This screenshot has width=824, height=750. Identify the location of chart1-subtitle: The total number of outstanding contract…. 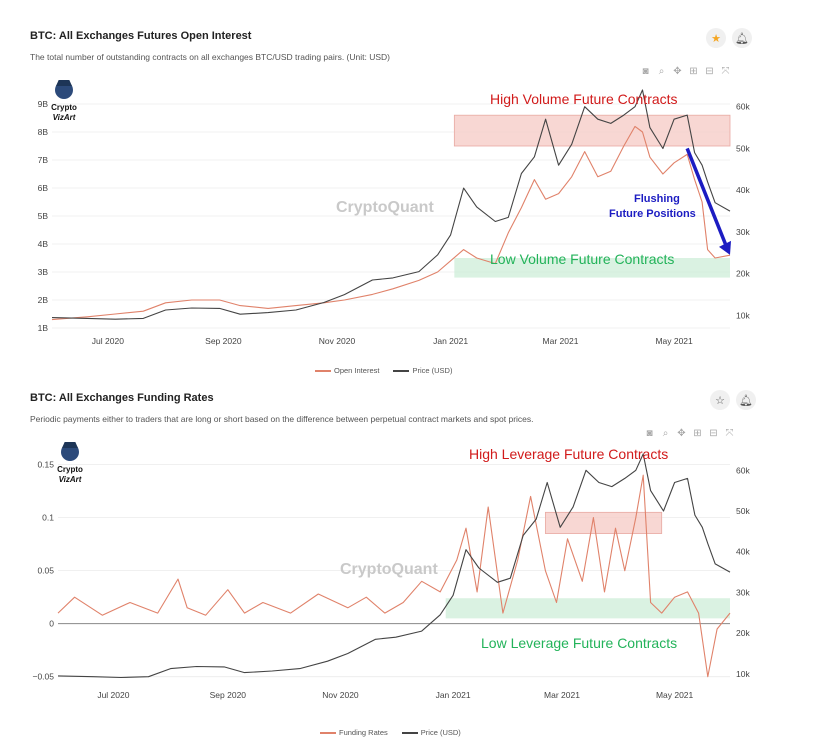
(210, 57).